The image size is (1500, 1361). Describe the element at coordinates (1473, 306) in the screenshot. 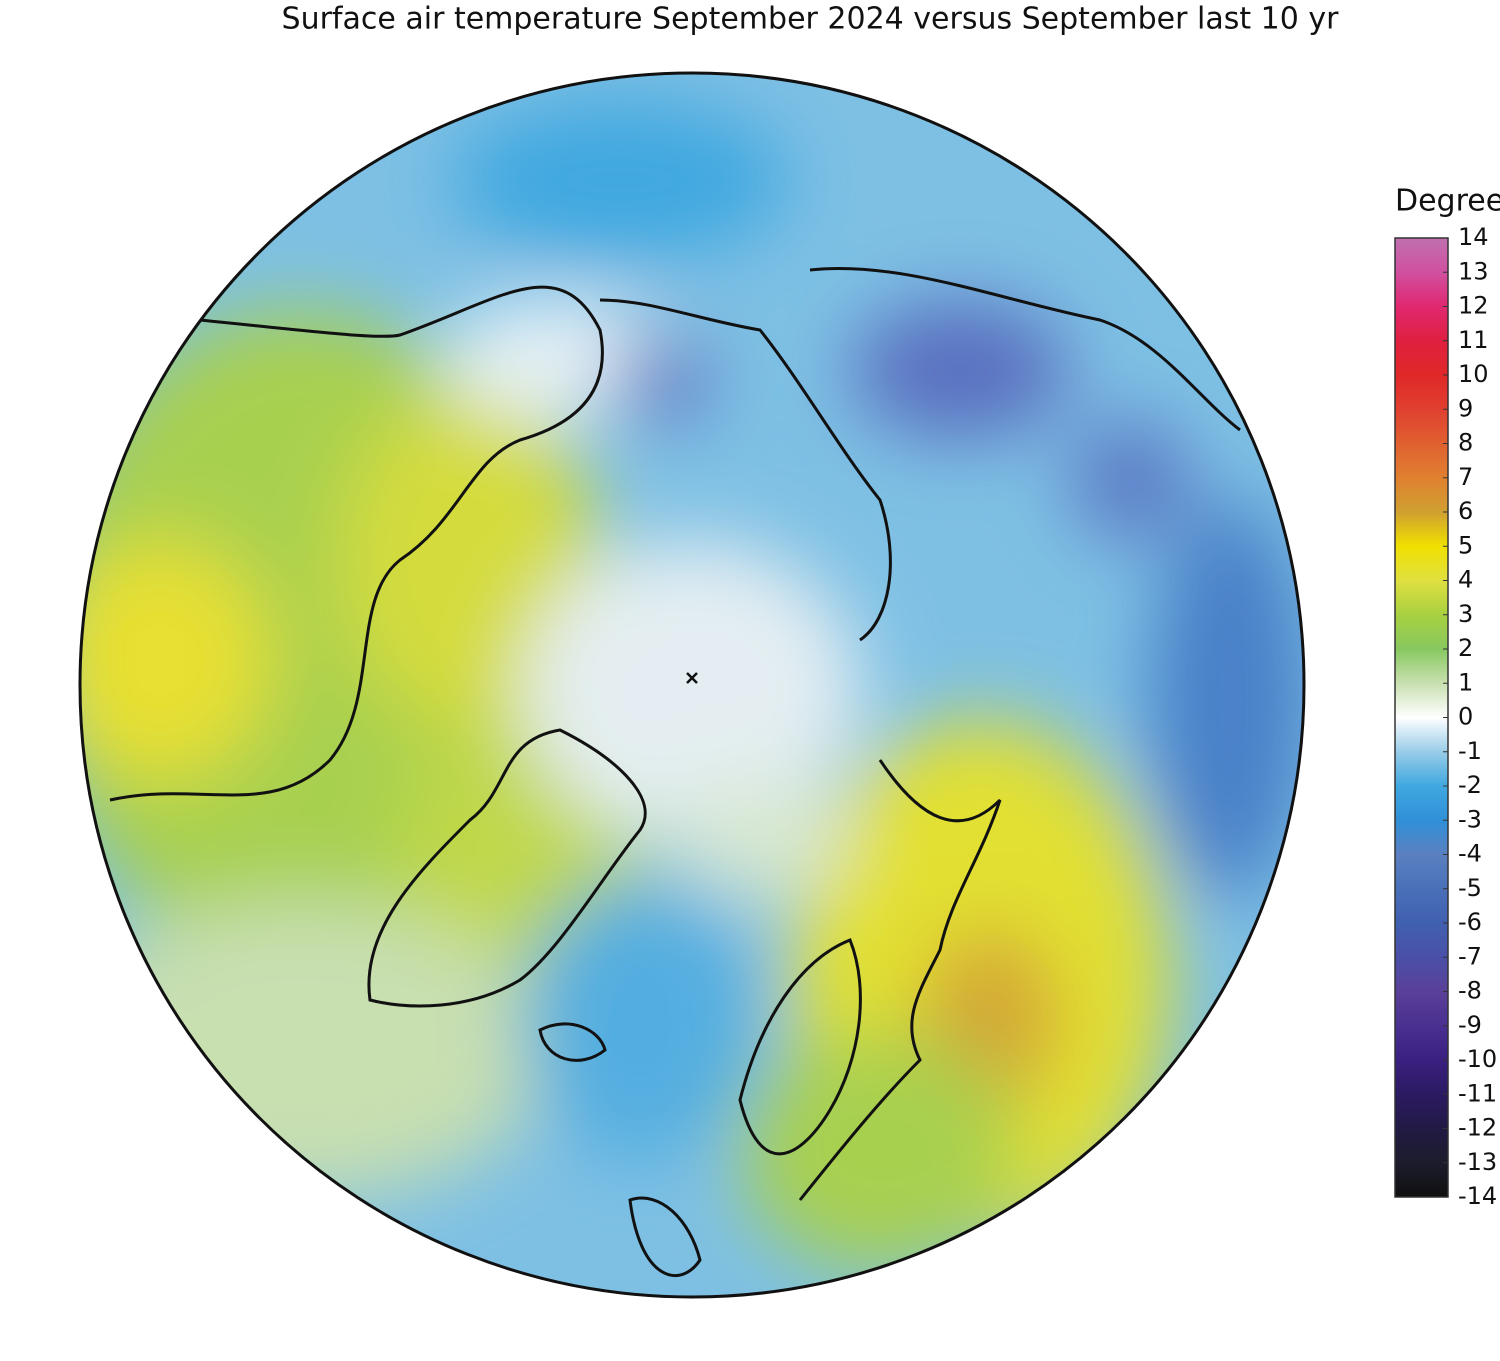

I see `colorbar-tick-label: 12` at that location.